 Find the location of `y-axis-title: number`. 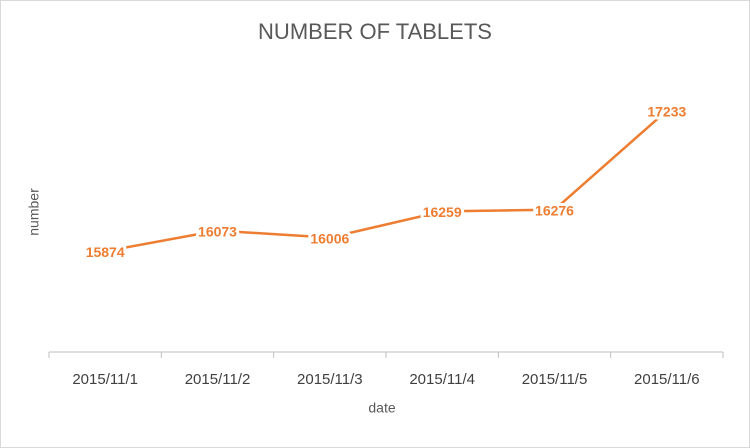

y-axis-title: number is located at coordinates (34, 212).